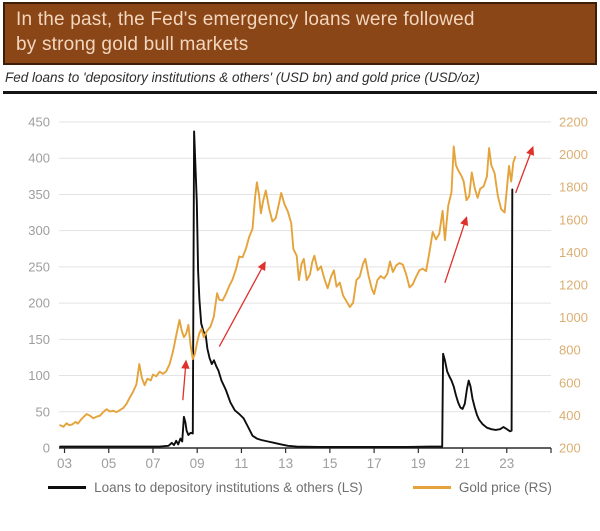 This screenshot has width=600, height=531. What do you see at coordinates (39, 267) in the screenshot?
I see `svg-text: 250` at bounding box center [39, 267].